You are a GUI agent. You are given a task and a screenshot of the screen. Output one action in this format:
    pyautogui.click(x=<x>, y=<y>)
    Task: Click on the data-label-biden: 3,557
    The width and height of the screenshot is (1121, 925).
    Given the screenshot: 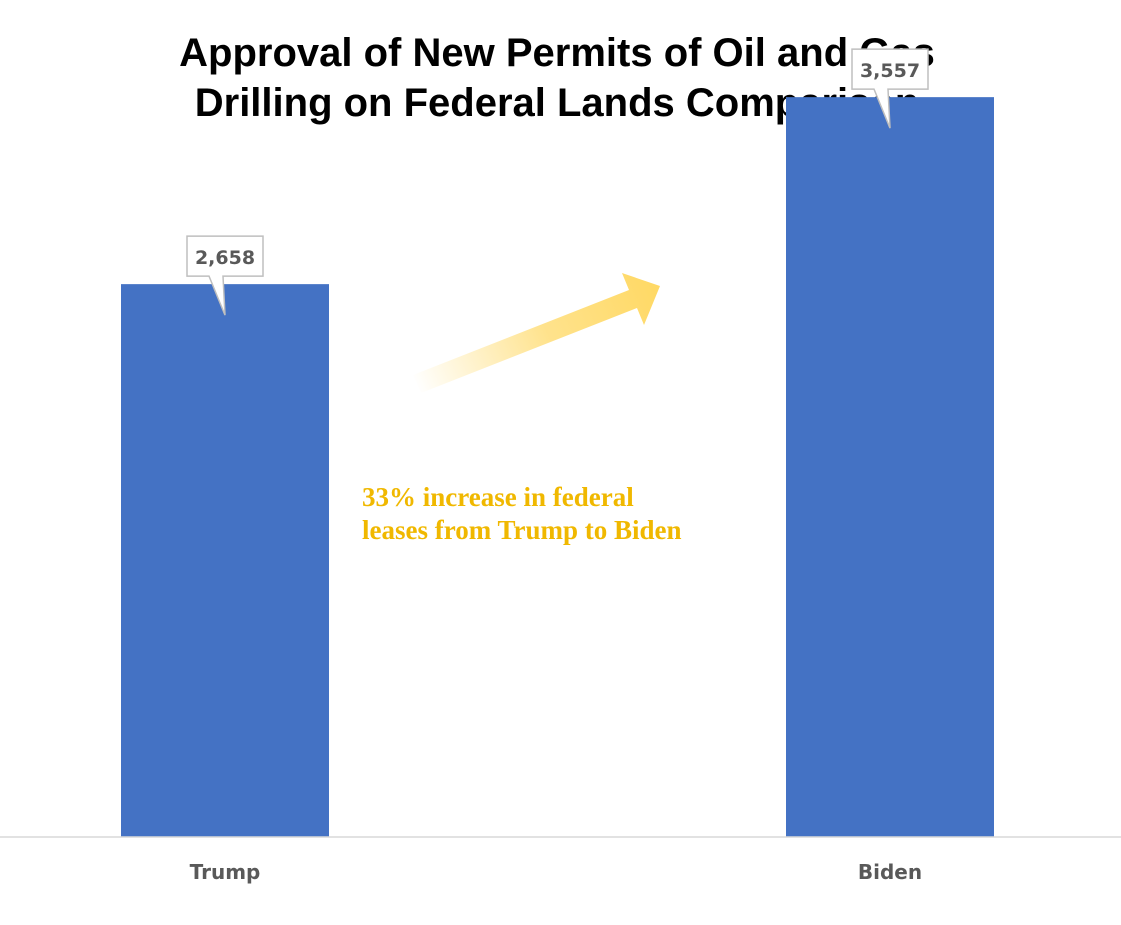 What is the action you would take?
    pyautogui.click(x=890, y=71)
    